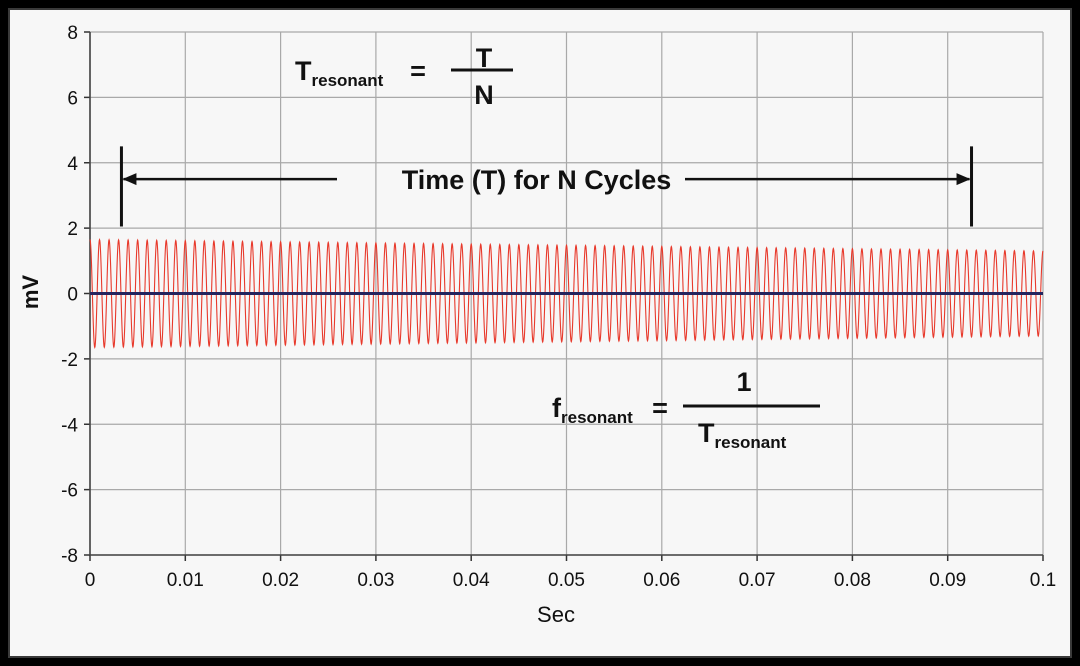 The image size is (1080, 666). What do you see at coordinates (947, 580) in the screenshot?
I see `x-tick-label: 0.09` at bounding box center [947, 580].